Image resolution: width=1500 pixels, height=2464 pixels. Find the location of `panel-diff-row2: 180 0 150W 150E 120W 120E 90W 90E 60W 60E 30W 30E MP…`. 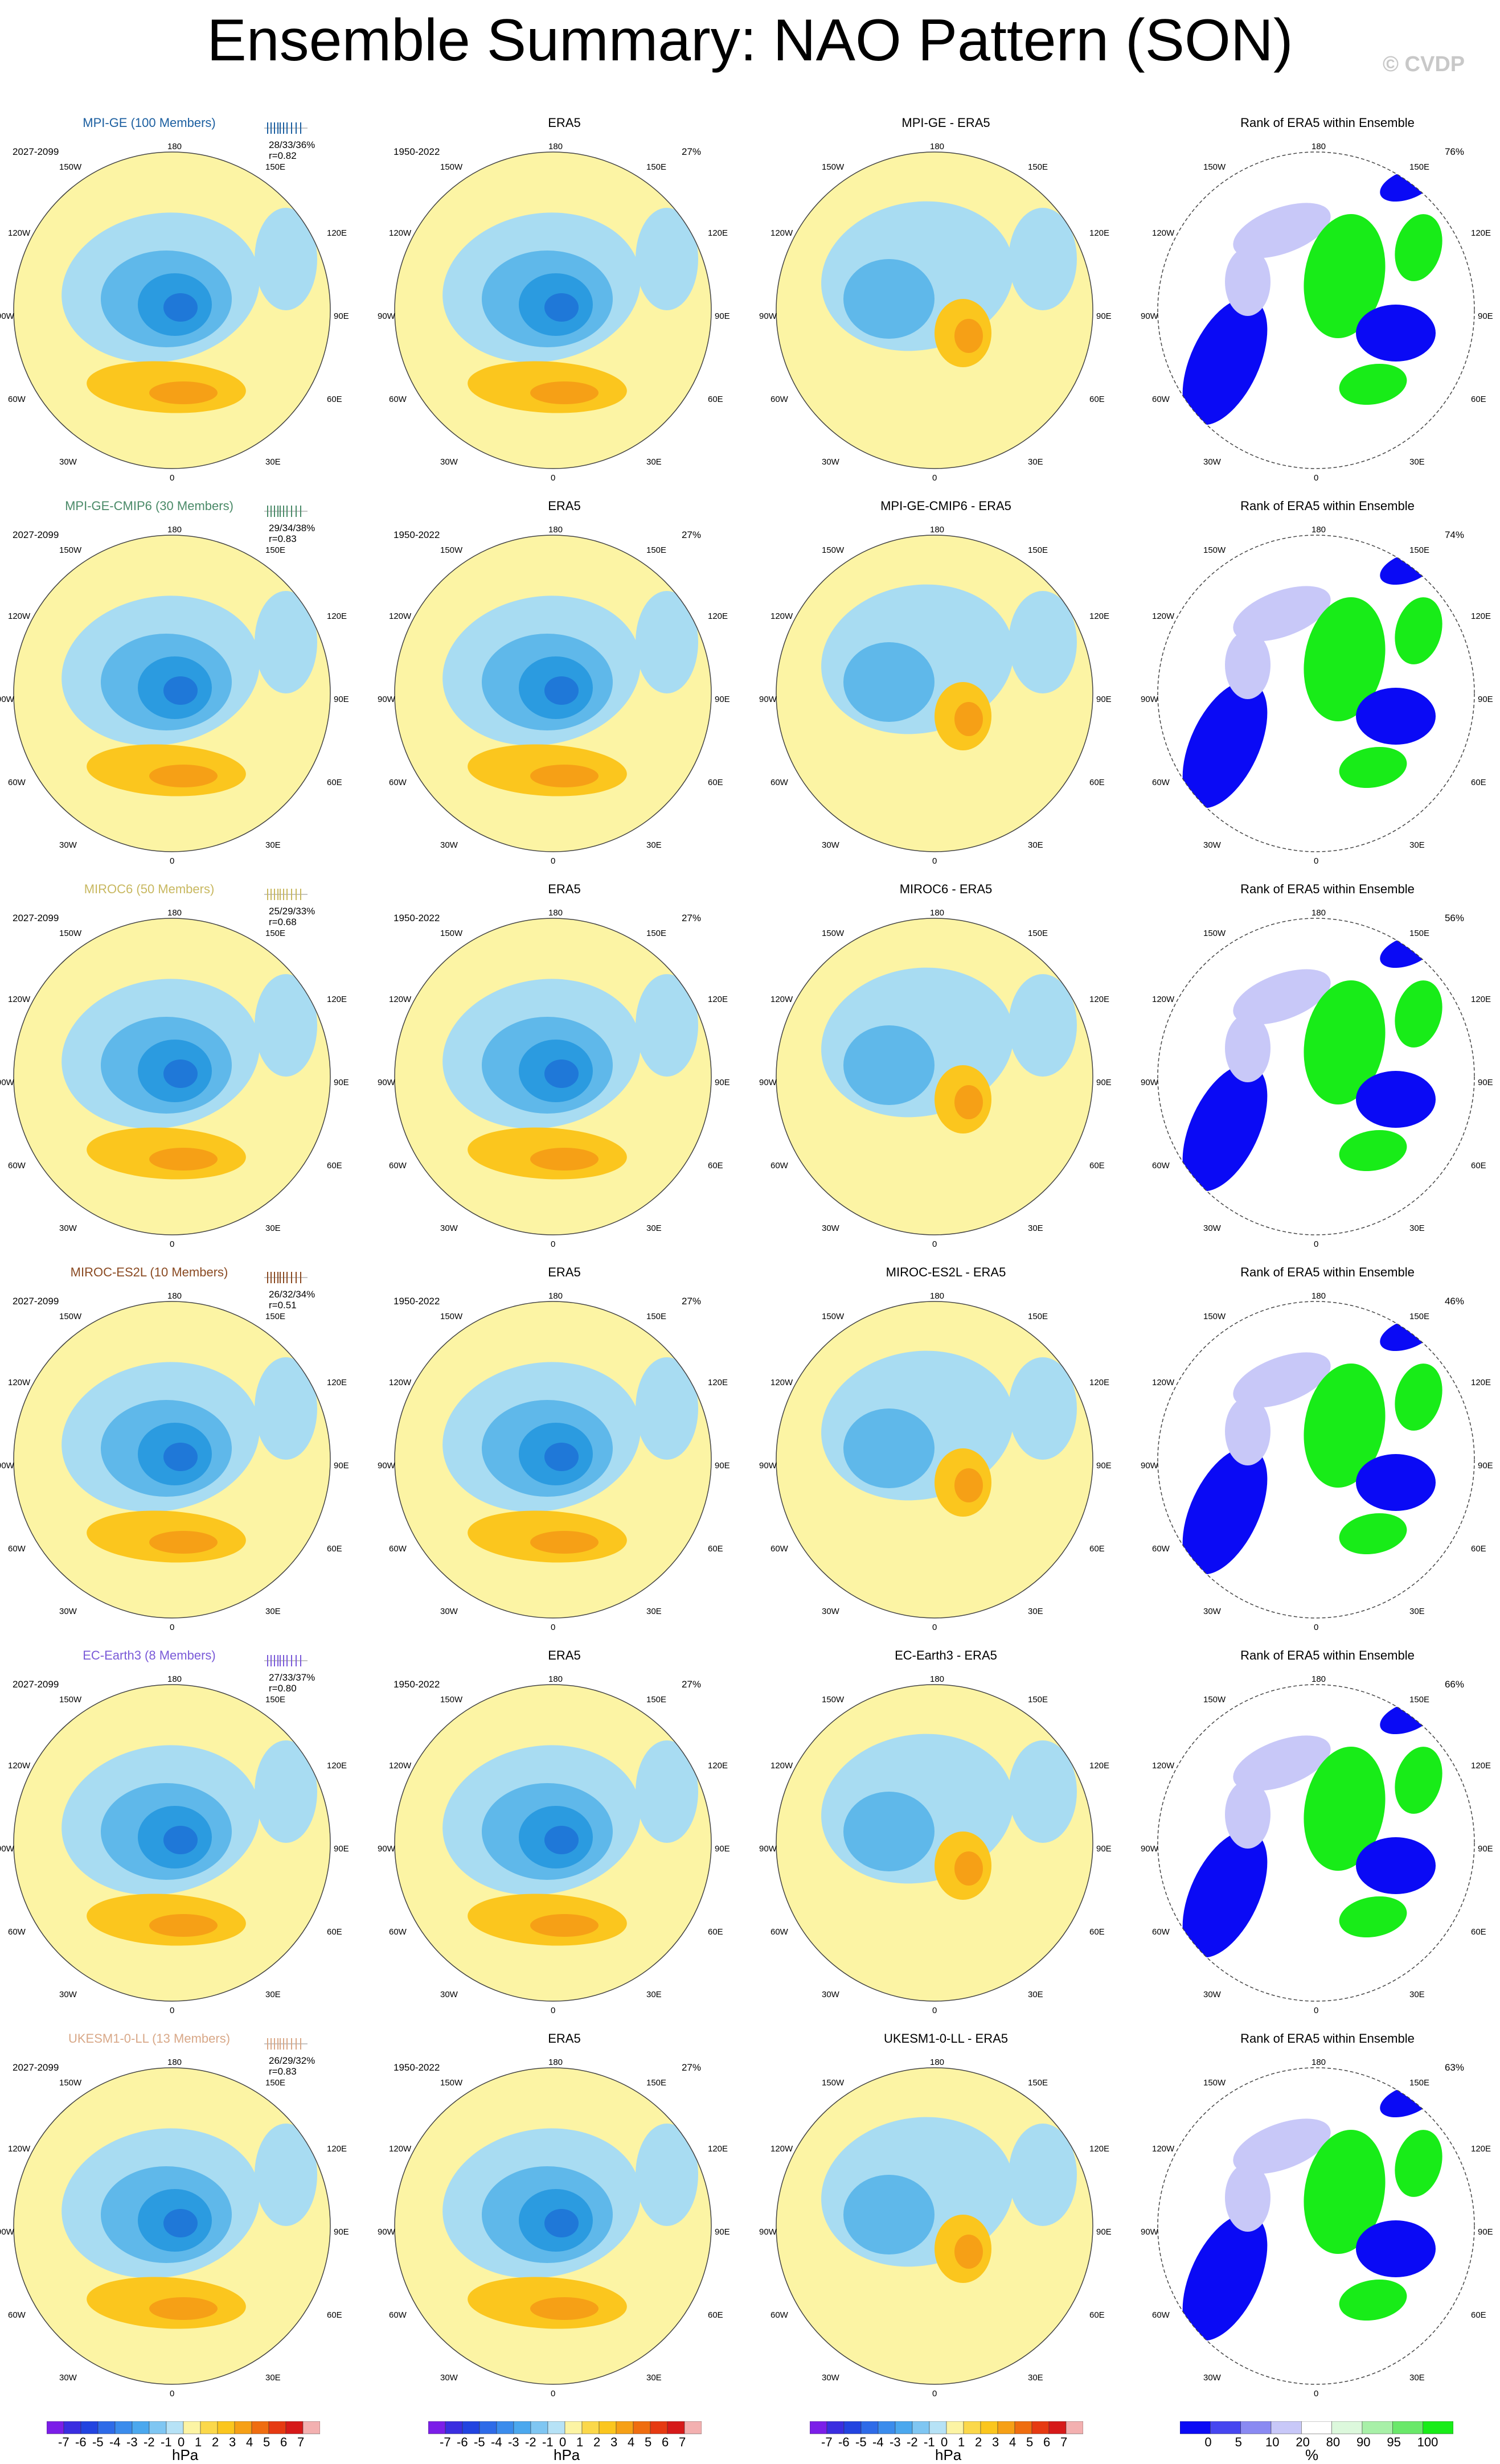

panel-diff-row2: 180 0 150W 150E 120W 120E 90W 90E 60W 60E 30W 30E MP… is located at coordinates (938, 687).